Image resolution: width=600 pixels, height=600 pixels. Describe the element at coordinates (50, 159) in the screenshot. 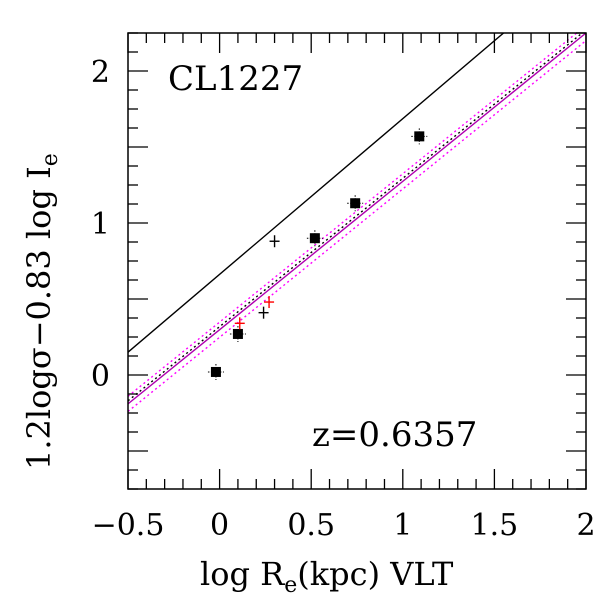

I see `y-axis-label-sub: e` at that location.